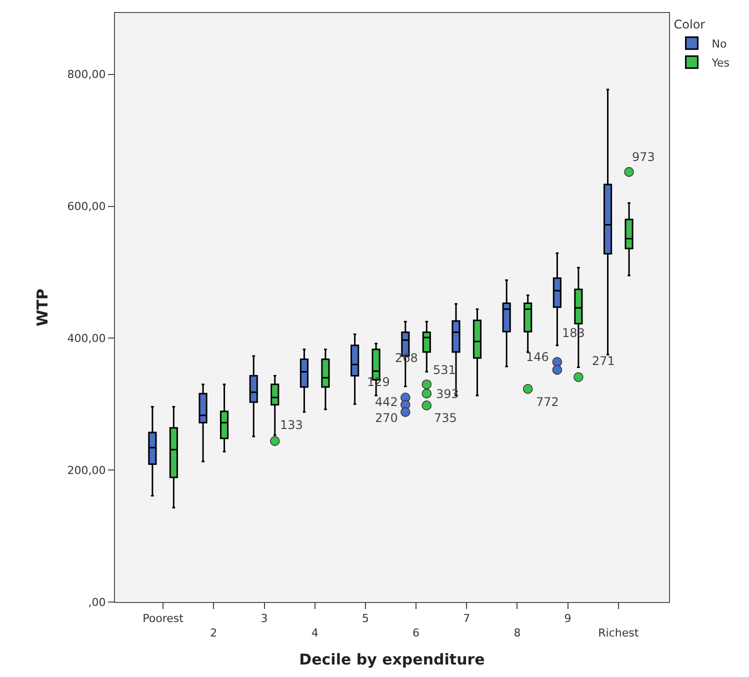 The width and height of the screenshot is (749, 677). I want to click on y-tick-label: ,00, so click(97, 602).